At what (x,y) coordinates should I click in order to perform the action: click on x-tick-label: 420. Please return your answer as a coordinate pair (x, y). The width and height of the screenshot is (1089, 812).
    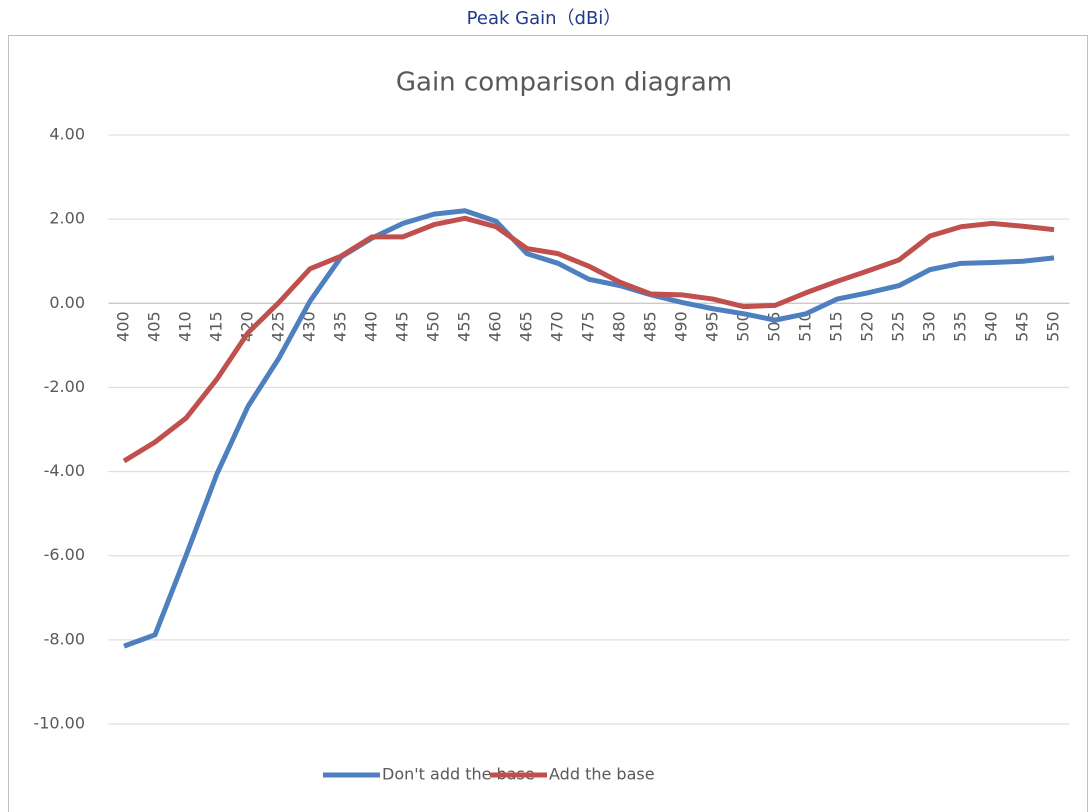
    Looking at the image, I should click on (247, 326).